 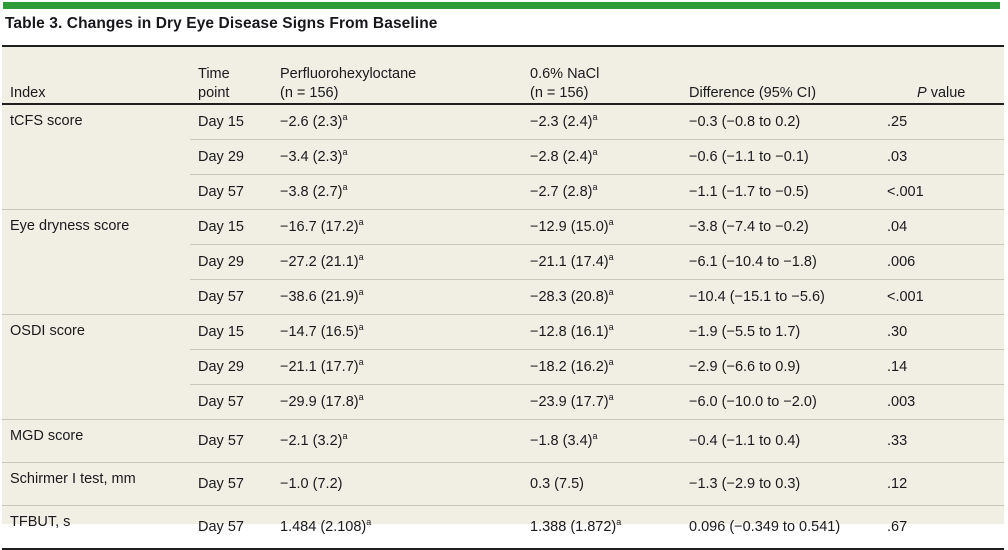 I want to click on nacl-cell: −23.9 (17.7)a, so click(x=601, y=402).